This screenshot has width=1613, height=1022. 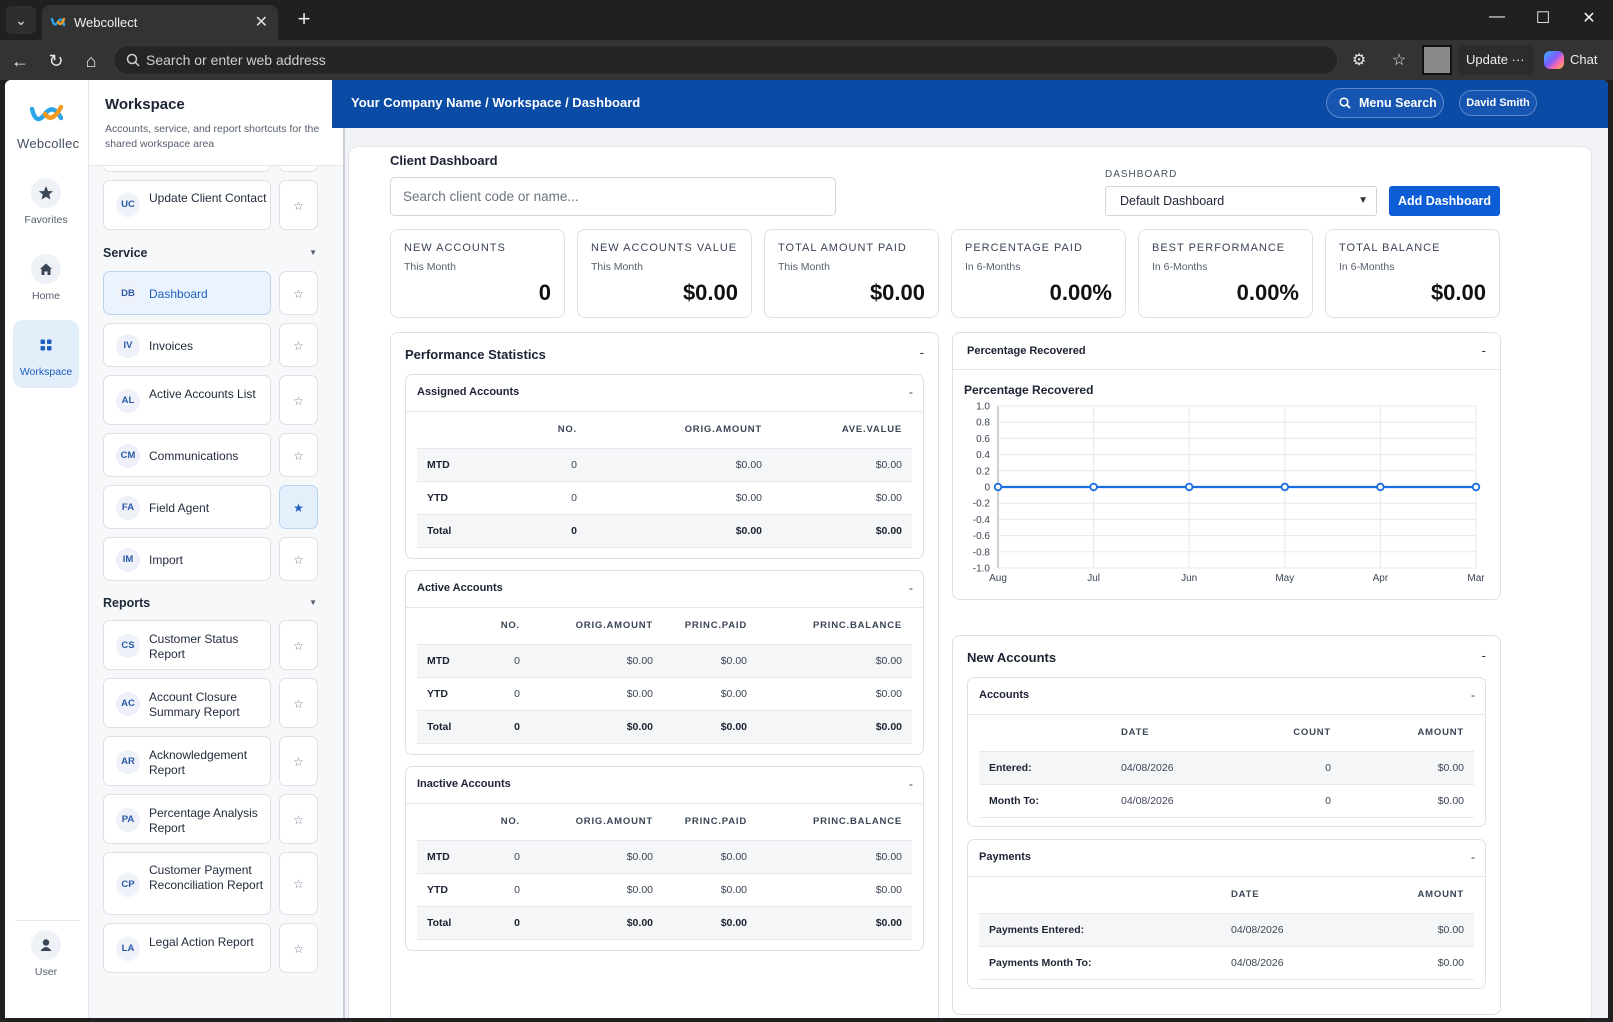 What do you see at coordinates (21, 20) in the screenshot?
I see `tab-list-button: ⌄` at bounding box center [21, 20].